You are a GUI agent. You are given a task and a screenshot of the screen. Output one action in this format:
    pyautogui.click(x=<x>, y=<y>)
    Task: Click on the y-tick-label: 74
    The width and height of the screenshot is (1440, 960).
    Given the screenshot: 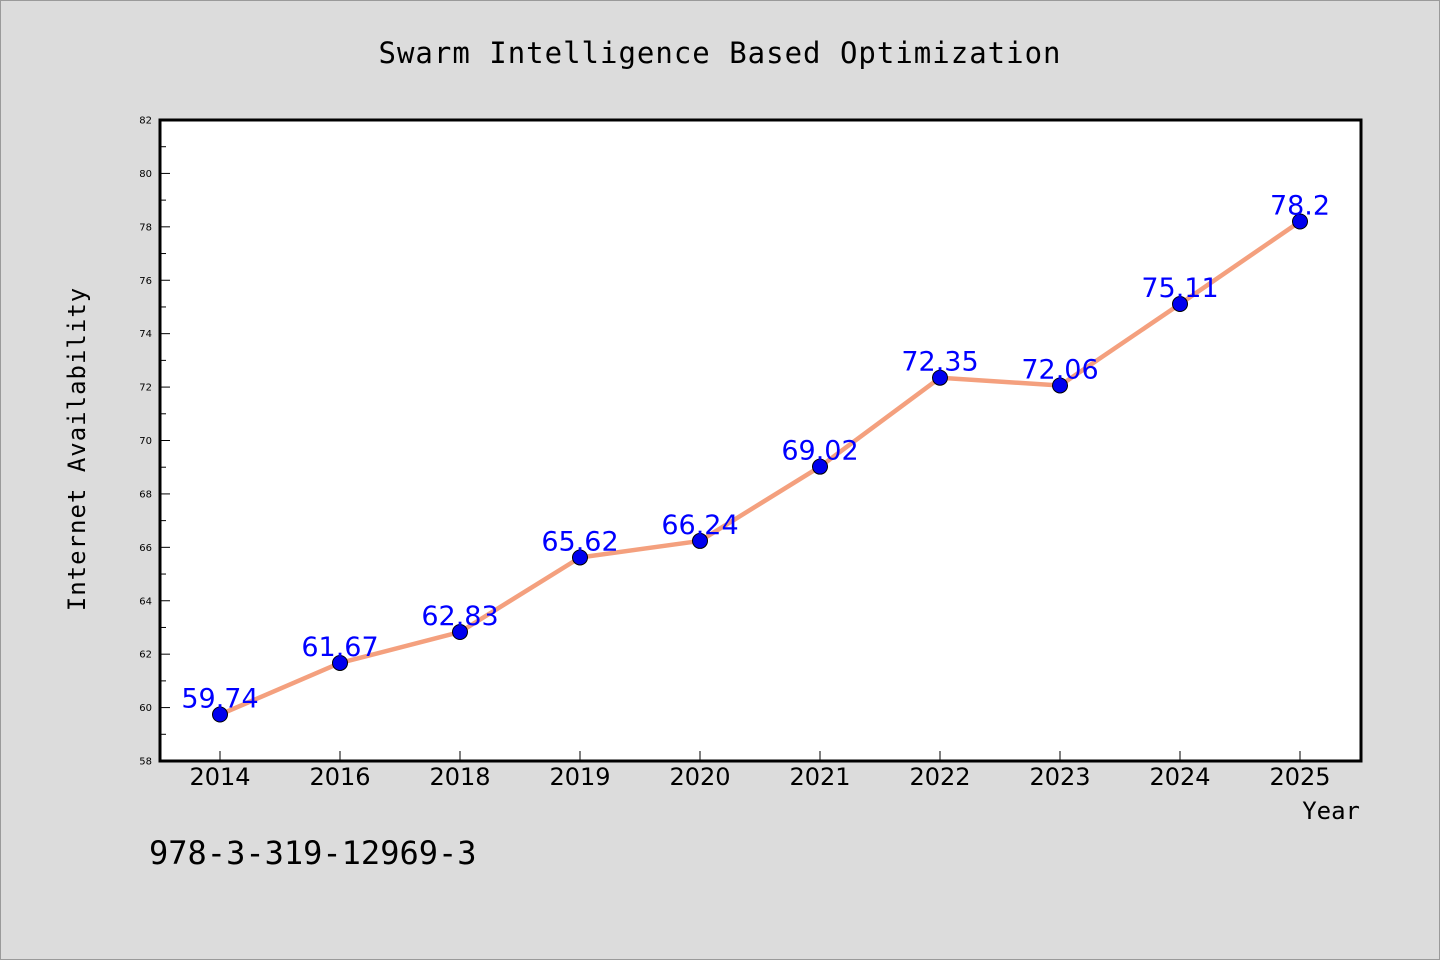 What is the action you would take?
    pyautogui.click(x=145, y=334)
    